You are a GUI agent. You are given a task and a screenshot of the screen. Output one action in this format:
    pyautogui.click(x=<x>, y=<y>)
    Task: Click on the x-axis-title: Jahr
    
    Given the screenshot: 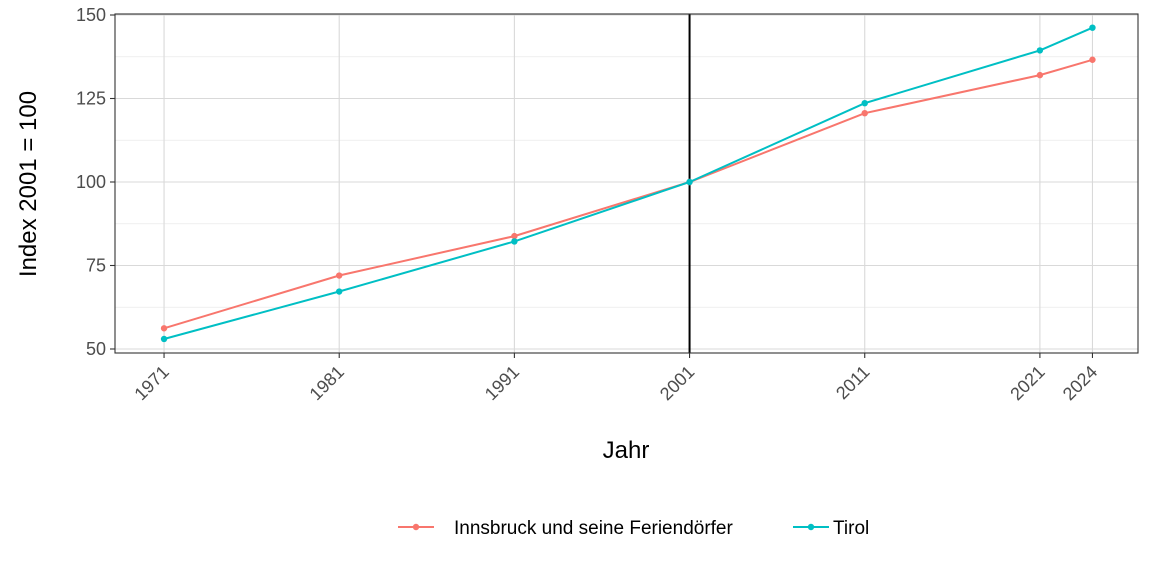 What is the action you would take?
    pyautogui.click(x=626, y=450)
    